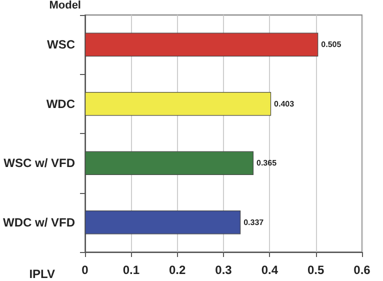 Image resolution: width=383 pixels, height=281 pixels. I want to click on x-tick-label: 0.5, so click(315, 270).